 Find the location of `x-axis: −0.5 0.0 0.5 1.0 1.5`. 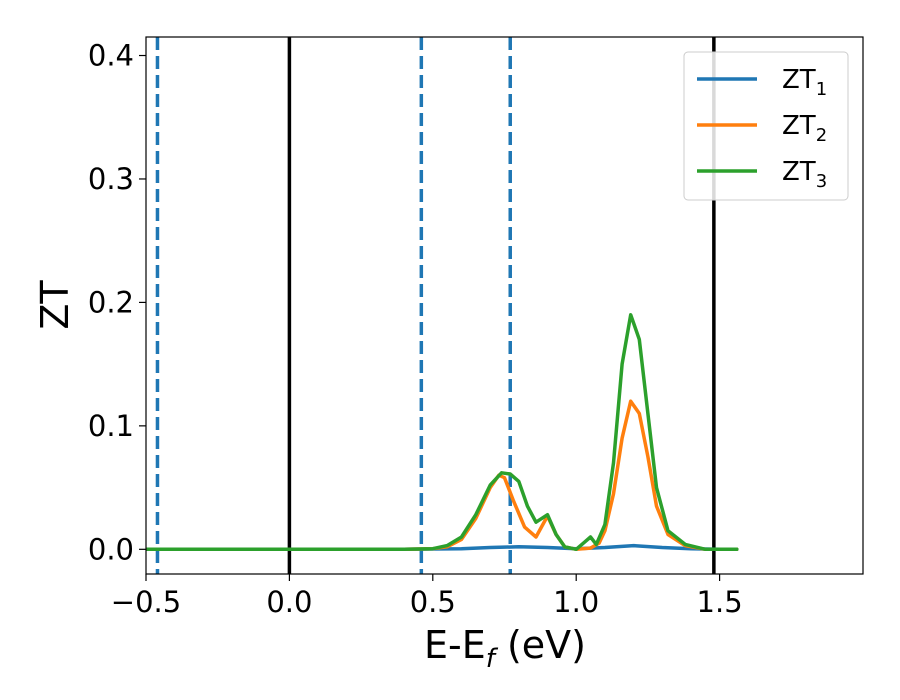

x-axis: −0.5 0.0 0.5 1.0 1.5 is located at coordinates (427, 596).